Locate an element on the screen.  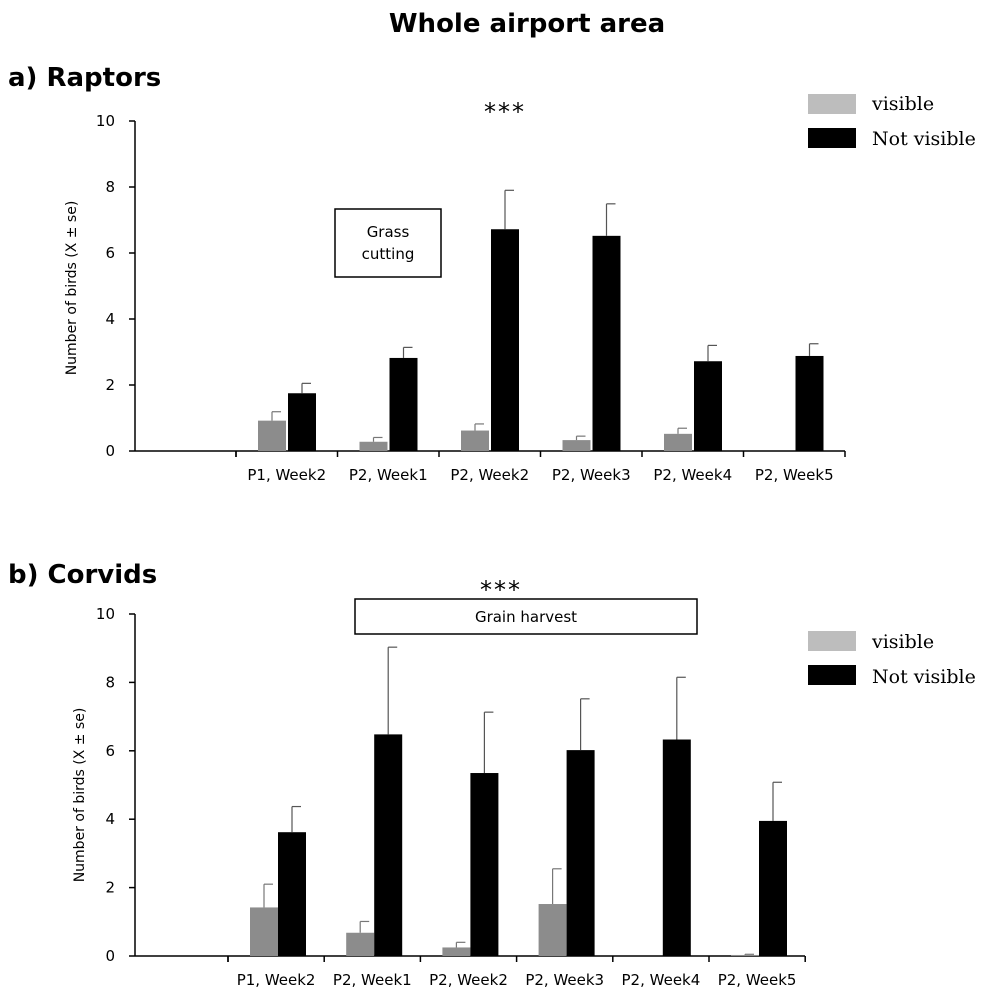
annotation-box-label: Grass cutting is located at coordinates (388, 243).